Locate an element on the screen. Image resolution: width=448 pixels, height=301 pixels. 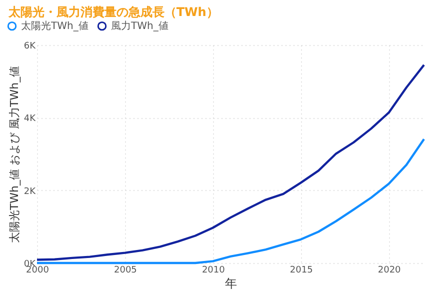
y-axis-title: 太陽光TWh_値 および 風力TWh_値 is located at coordinates (14, 155).